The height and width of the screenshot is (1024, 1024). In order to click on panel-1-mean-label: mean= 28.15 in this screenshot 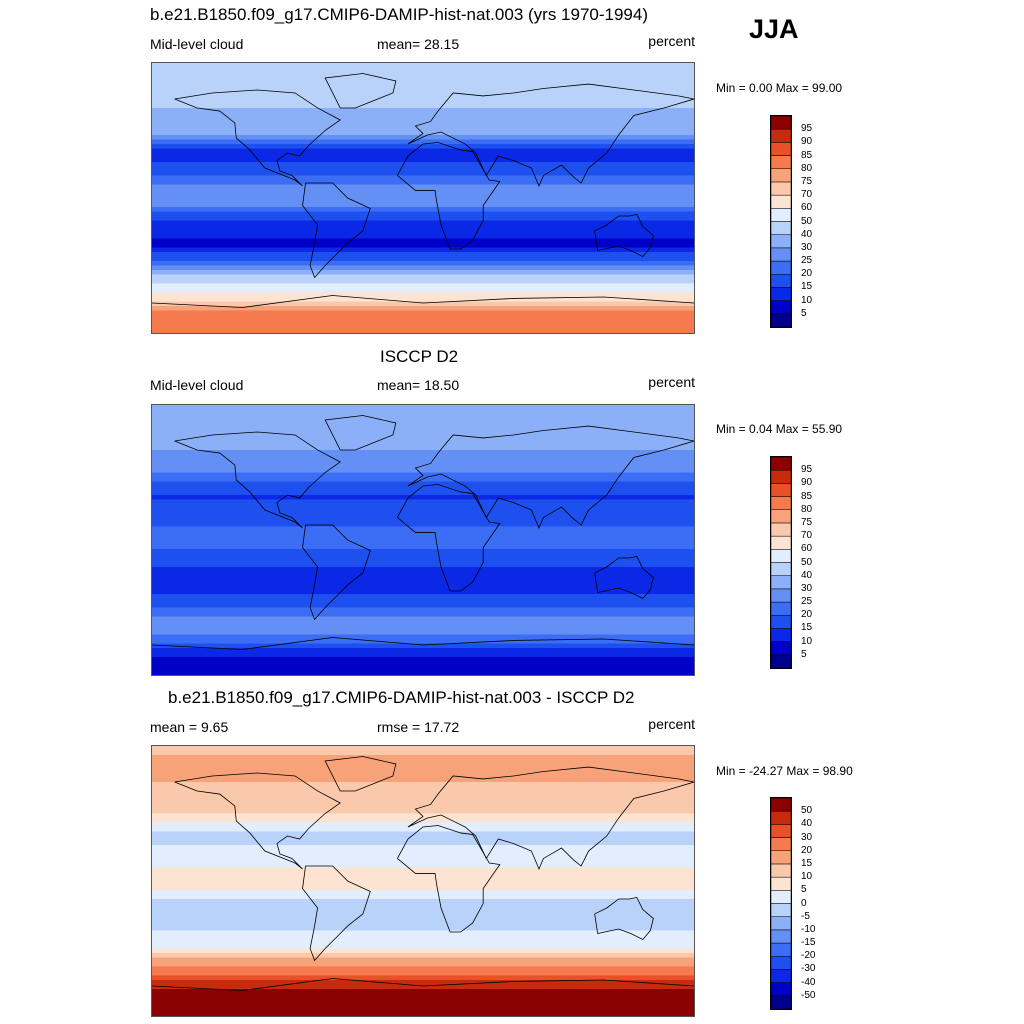, I will do `click(418, 44)`.